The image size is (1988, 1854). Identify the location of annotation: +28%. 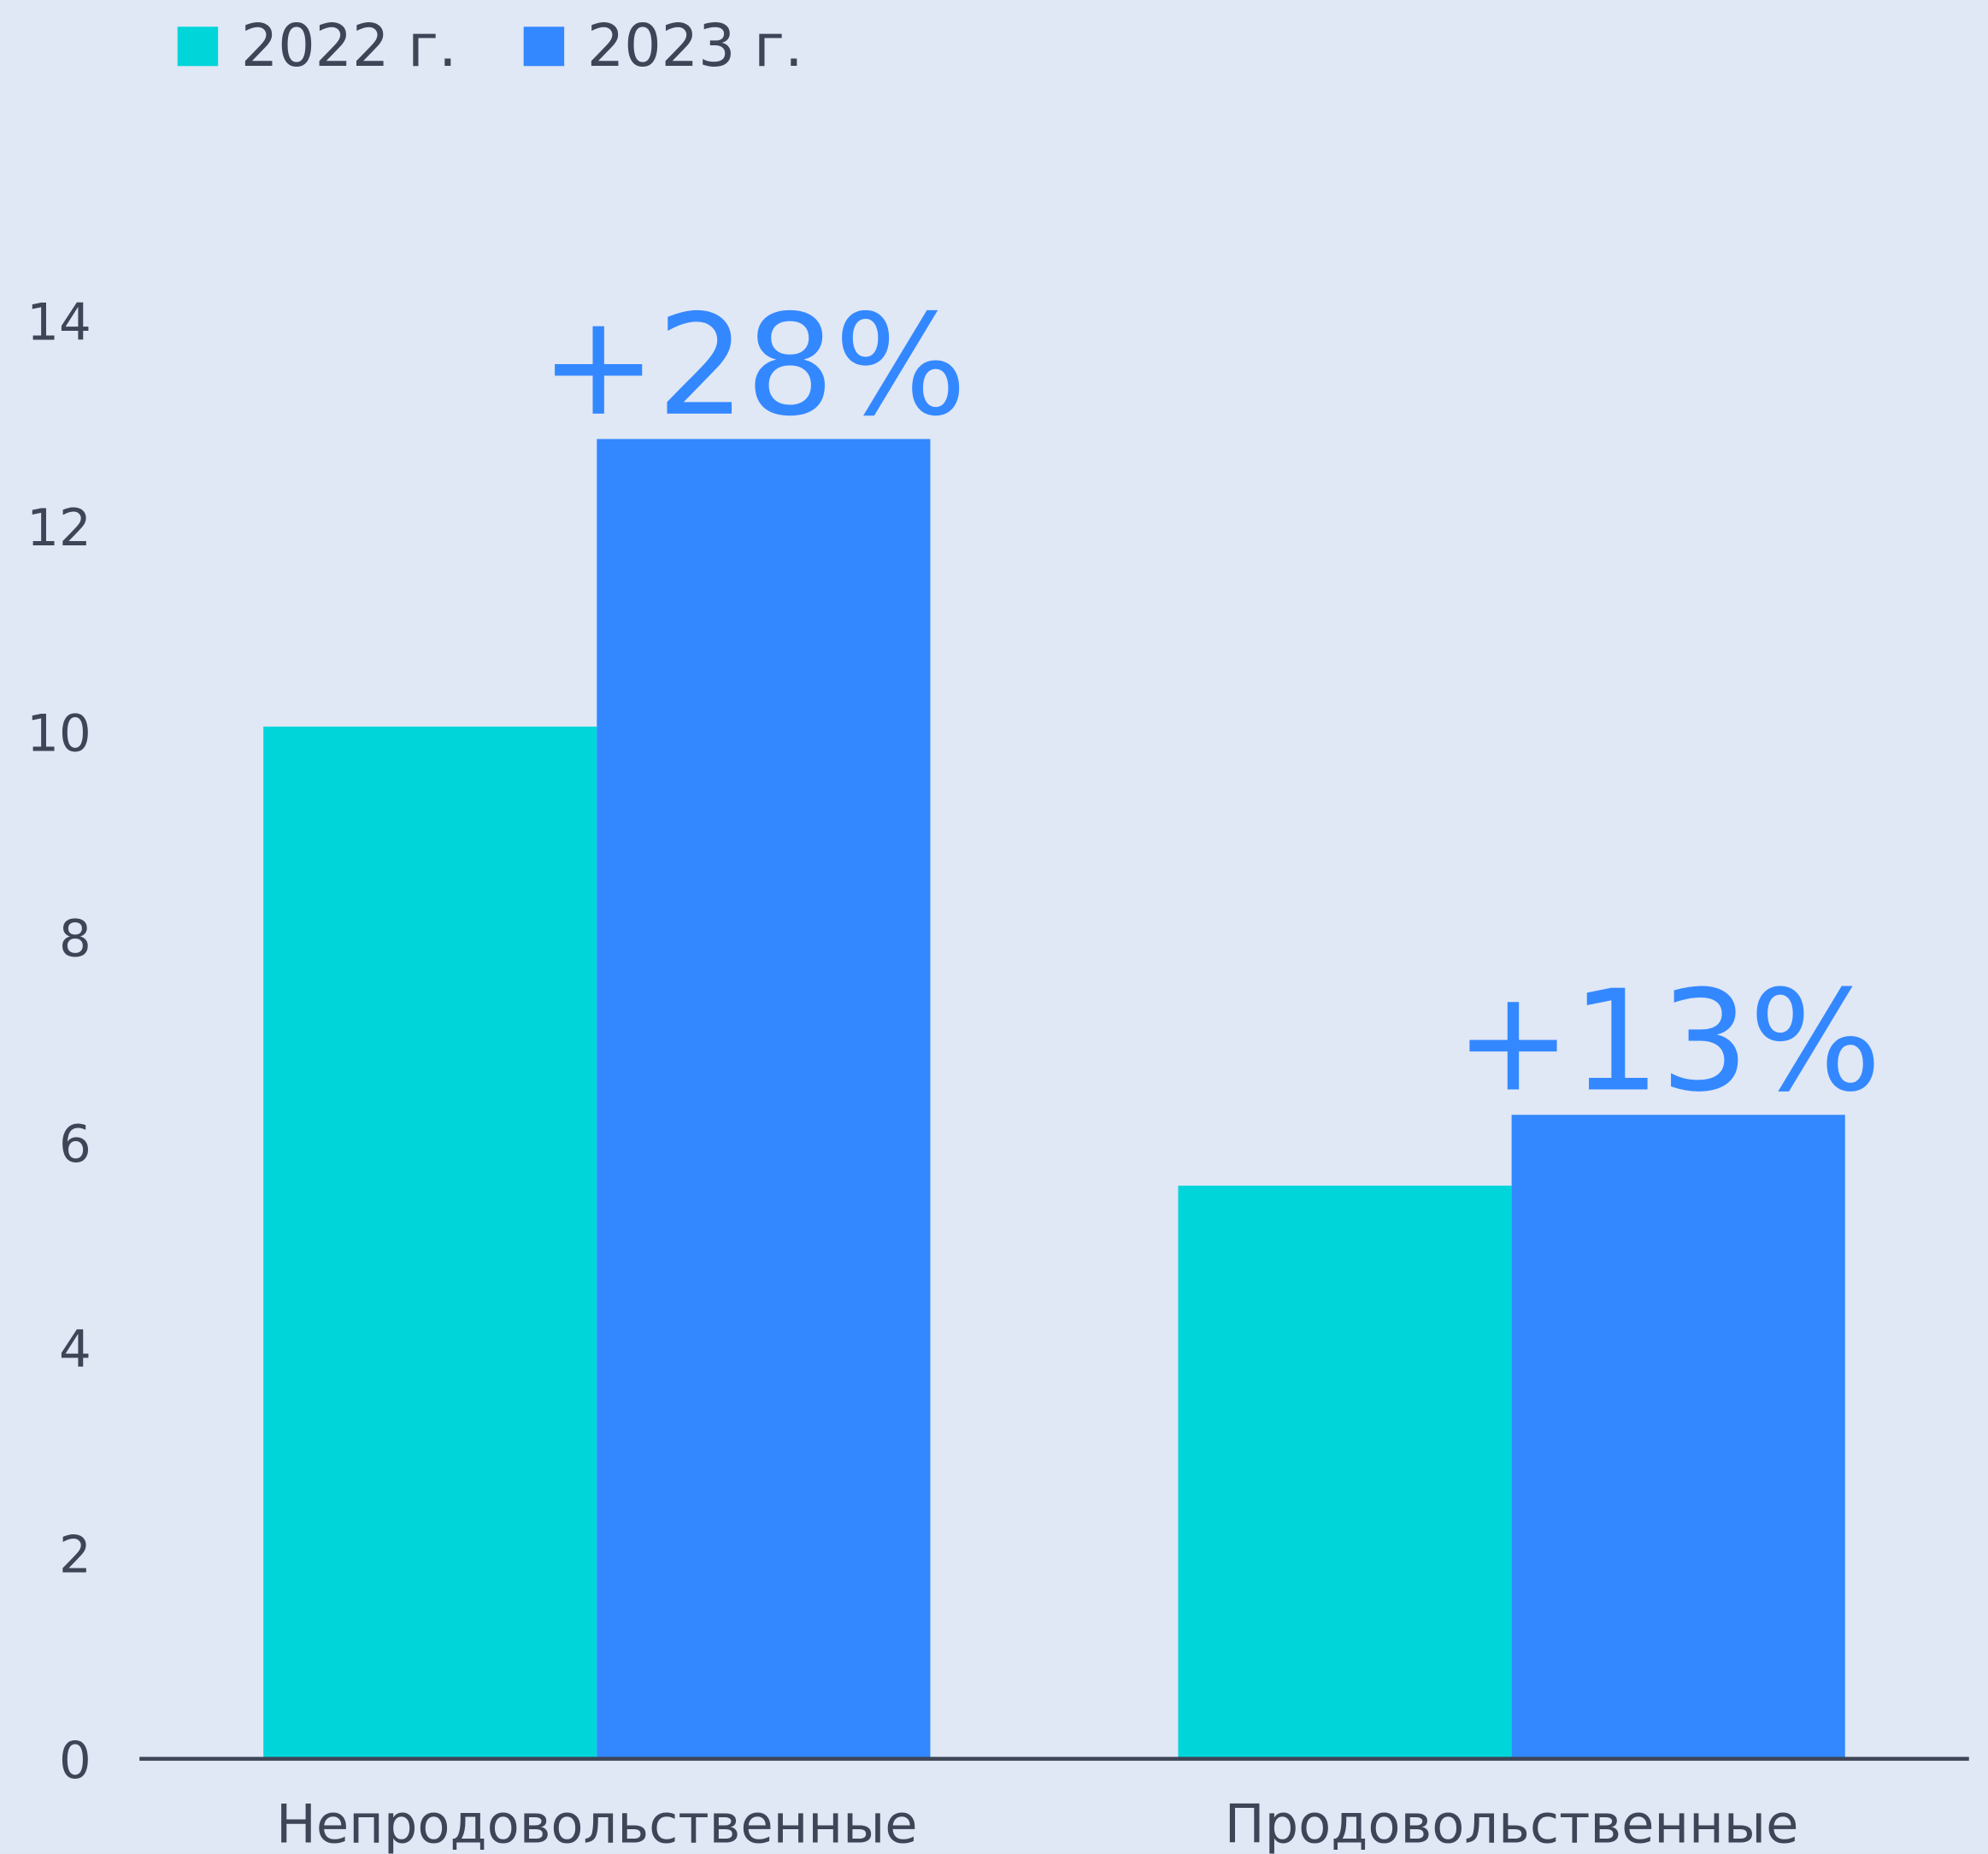
(753, 366).